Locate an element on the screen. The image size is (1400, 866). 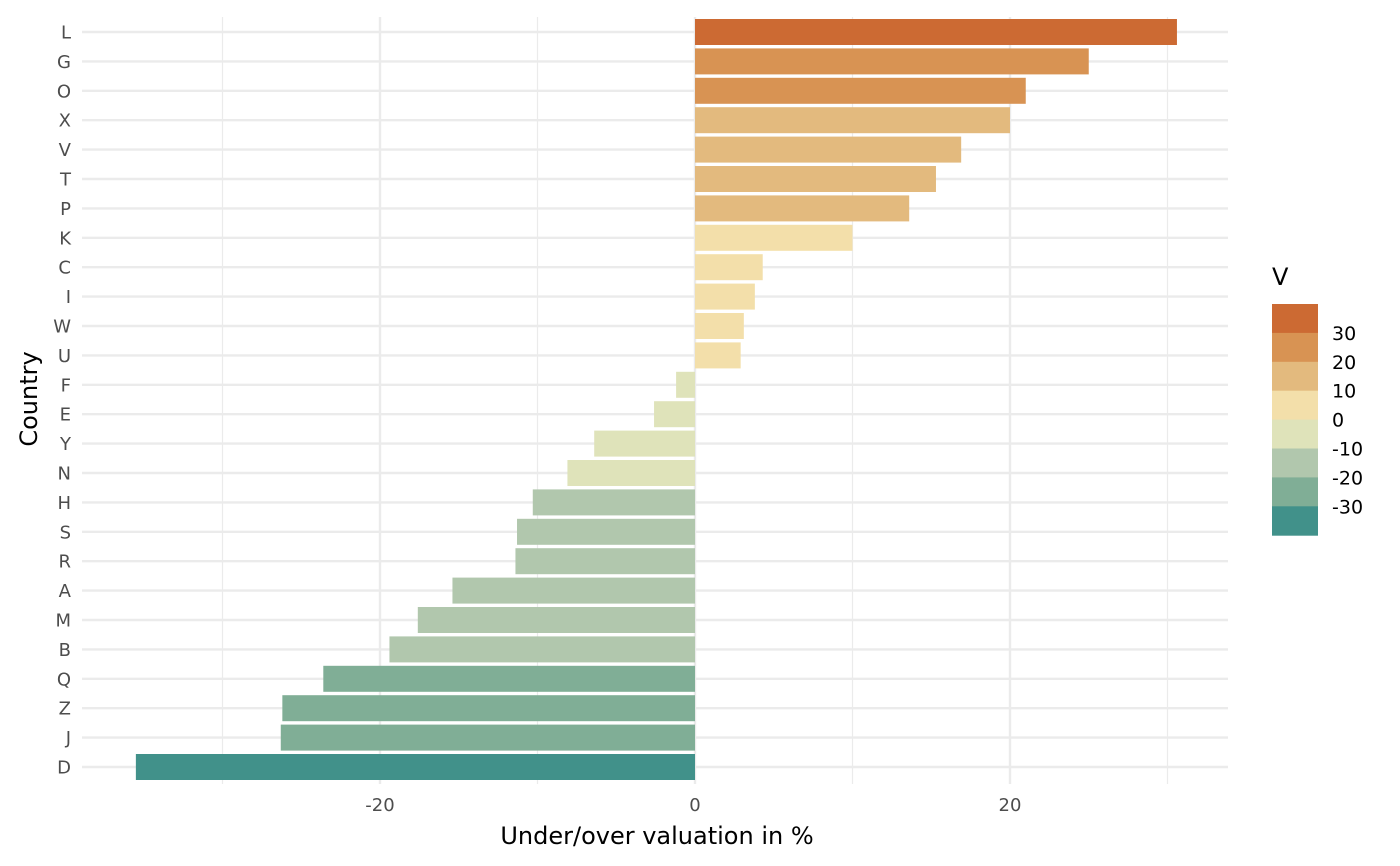
bar-U is located at coordinates (718, 355).